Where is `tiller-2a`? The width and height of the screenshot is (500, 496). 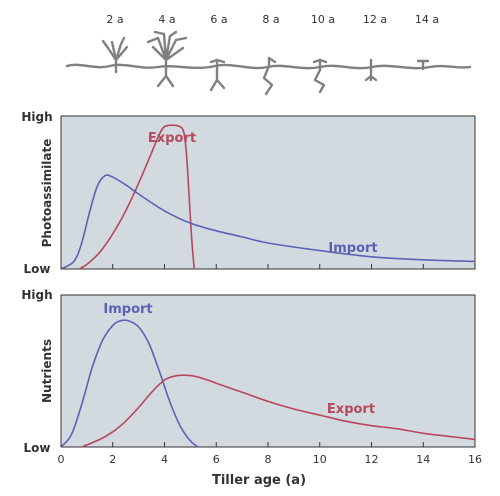 tiller-2a is located at coordinates (115, 55).